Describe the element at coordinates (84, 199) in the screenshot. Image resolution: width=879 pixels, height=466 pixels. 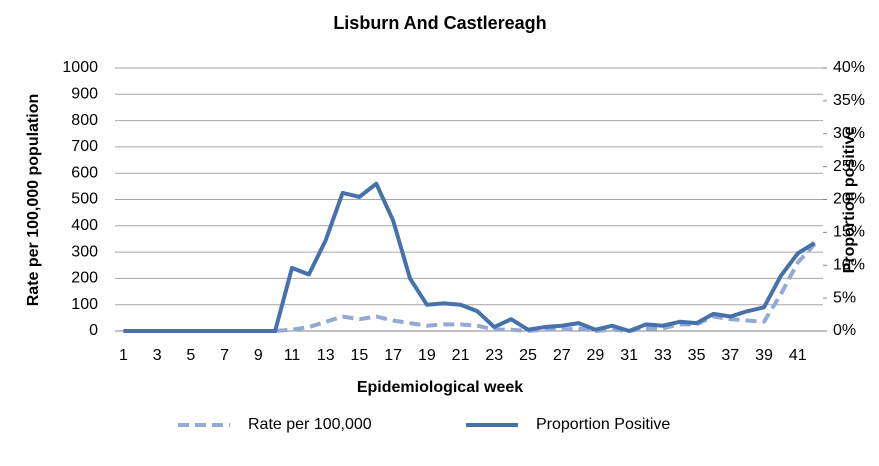
I see `y-tick-label: 500` at that location.